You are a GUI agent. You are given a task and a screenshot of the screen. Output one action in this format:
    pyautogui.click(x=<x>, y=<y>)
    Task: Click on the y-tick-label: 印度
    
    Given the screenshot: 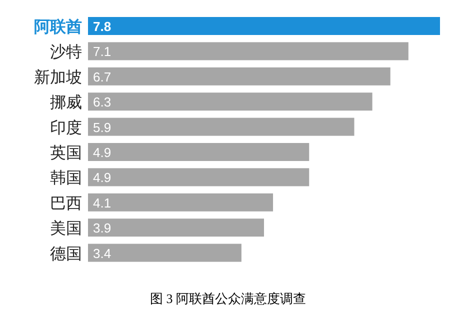 What is the action you would take?
    pyautogui.click(x=66, y=127)
    